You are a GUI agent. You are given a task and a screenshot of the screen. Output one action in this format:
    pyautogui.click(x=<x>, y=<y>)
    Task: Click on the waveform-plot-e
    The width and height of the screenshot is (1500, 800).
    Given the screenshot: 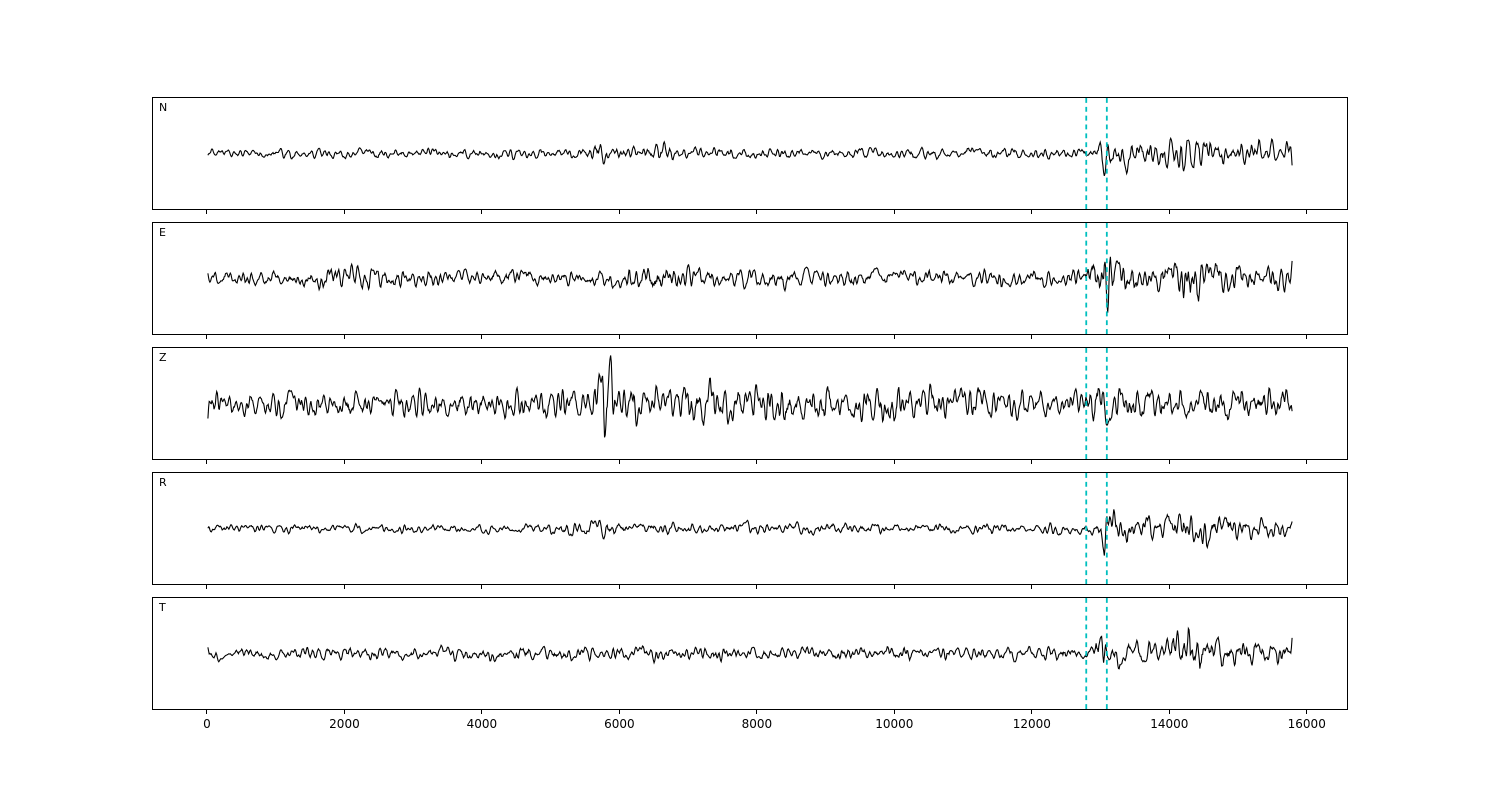 What is the action you would take?
    pyautogui.click(x=750, y=278)
    